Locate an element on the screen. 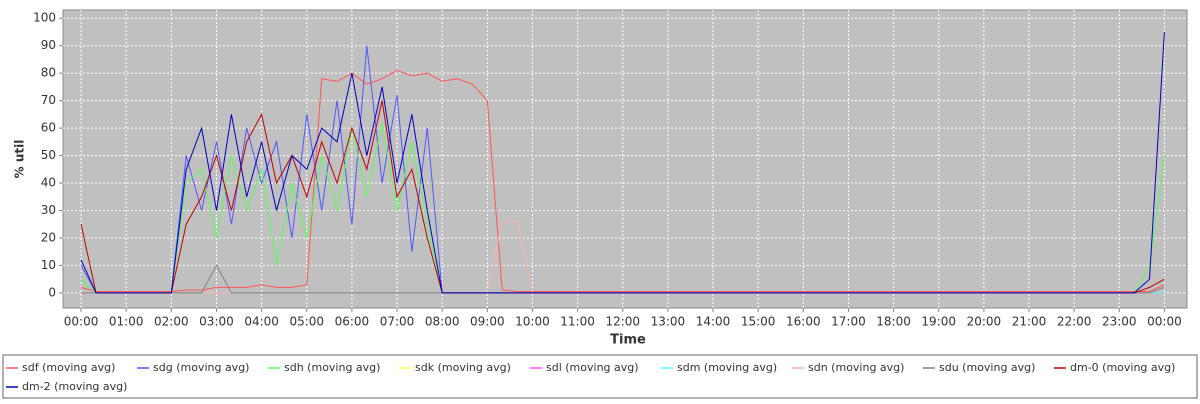  x-axis-title: Time is located at coordinates (628, 340).